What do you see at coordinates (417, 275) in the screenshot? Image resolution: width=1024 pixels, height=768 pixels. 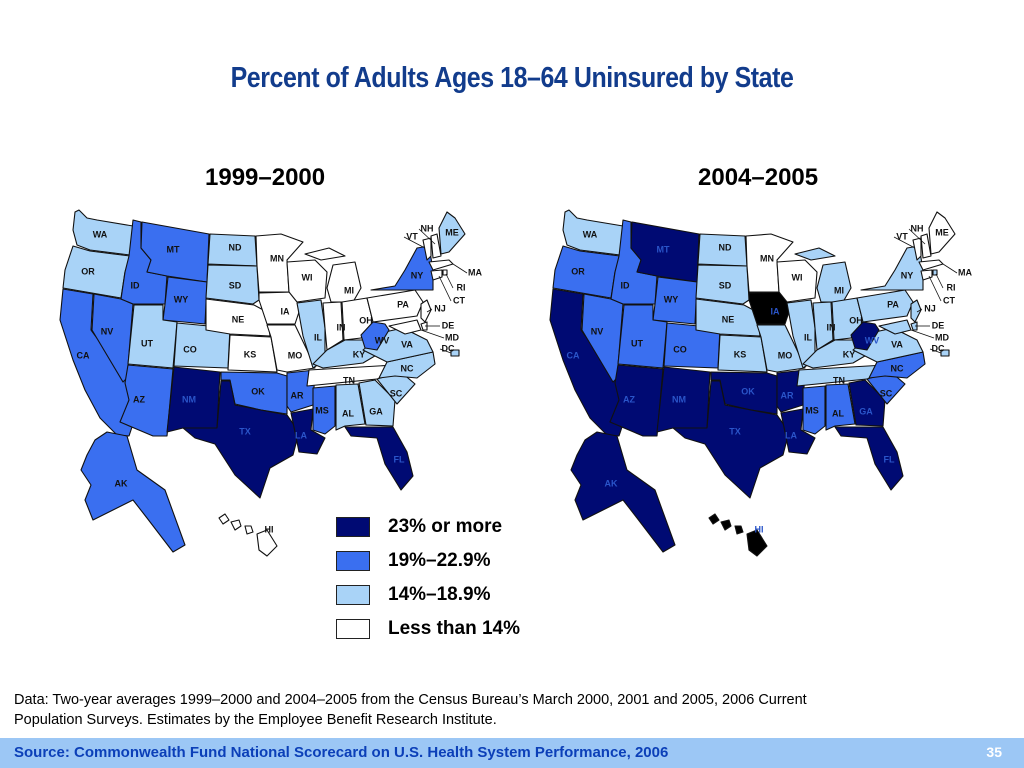 I see `state-label-ny: NY` at bounding box center [417, 275].